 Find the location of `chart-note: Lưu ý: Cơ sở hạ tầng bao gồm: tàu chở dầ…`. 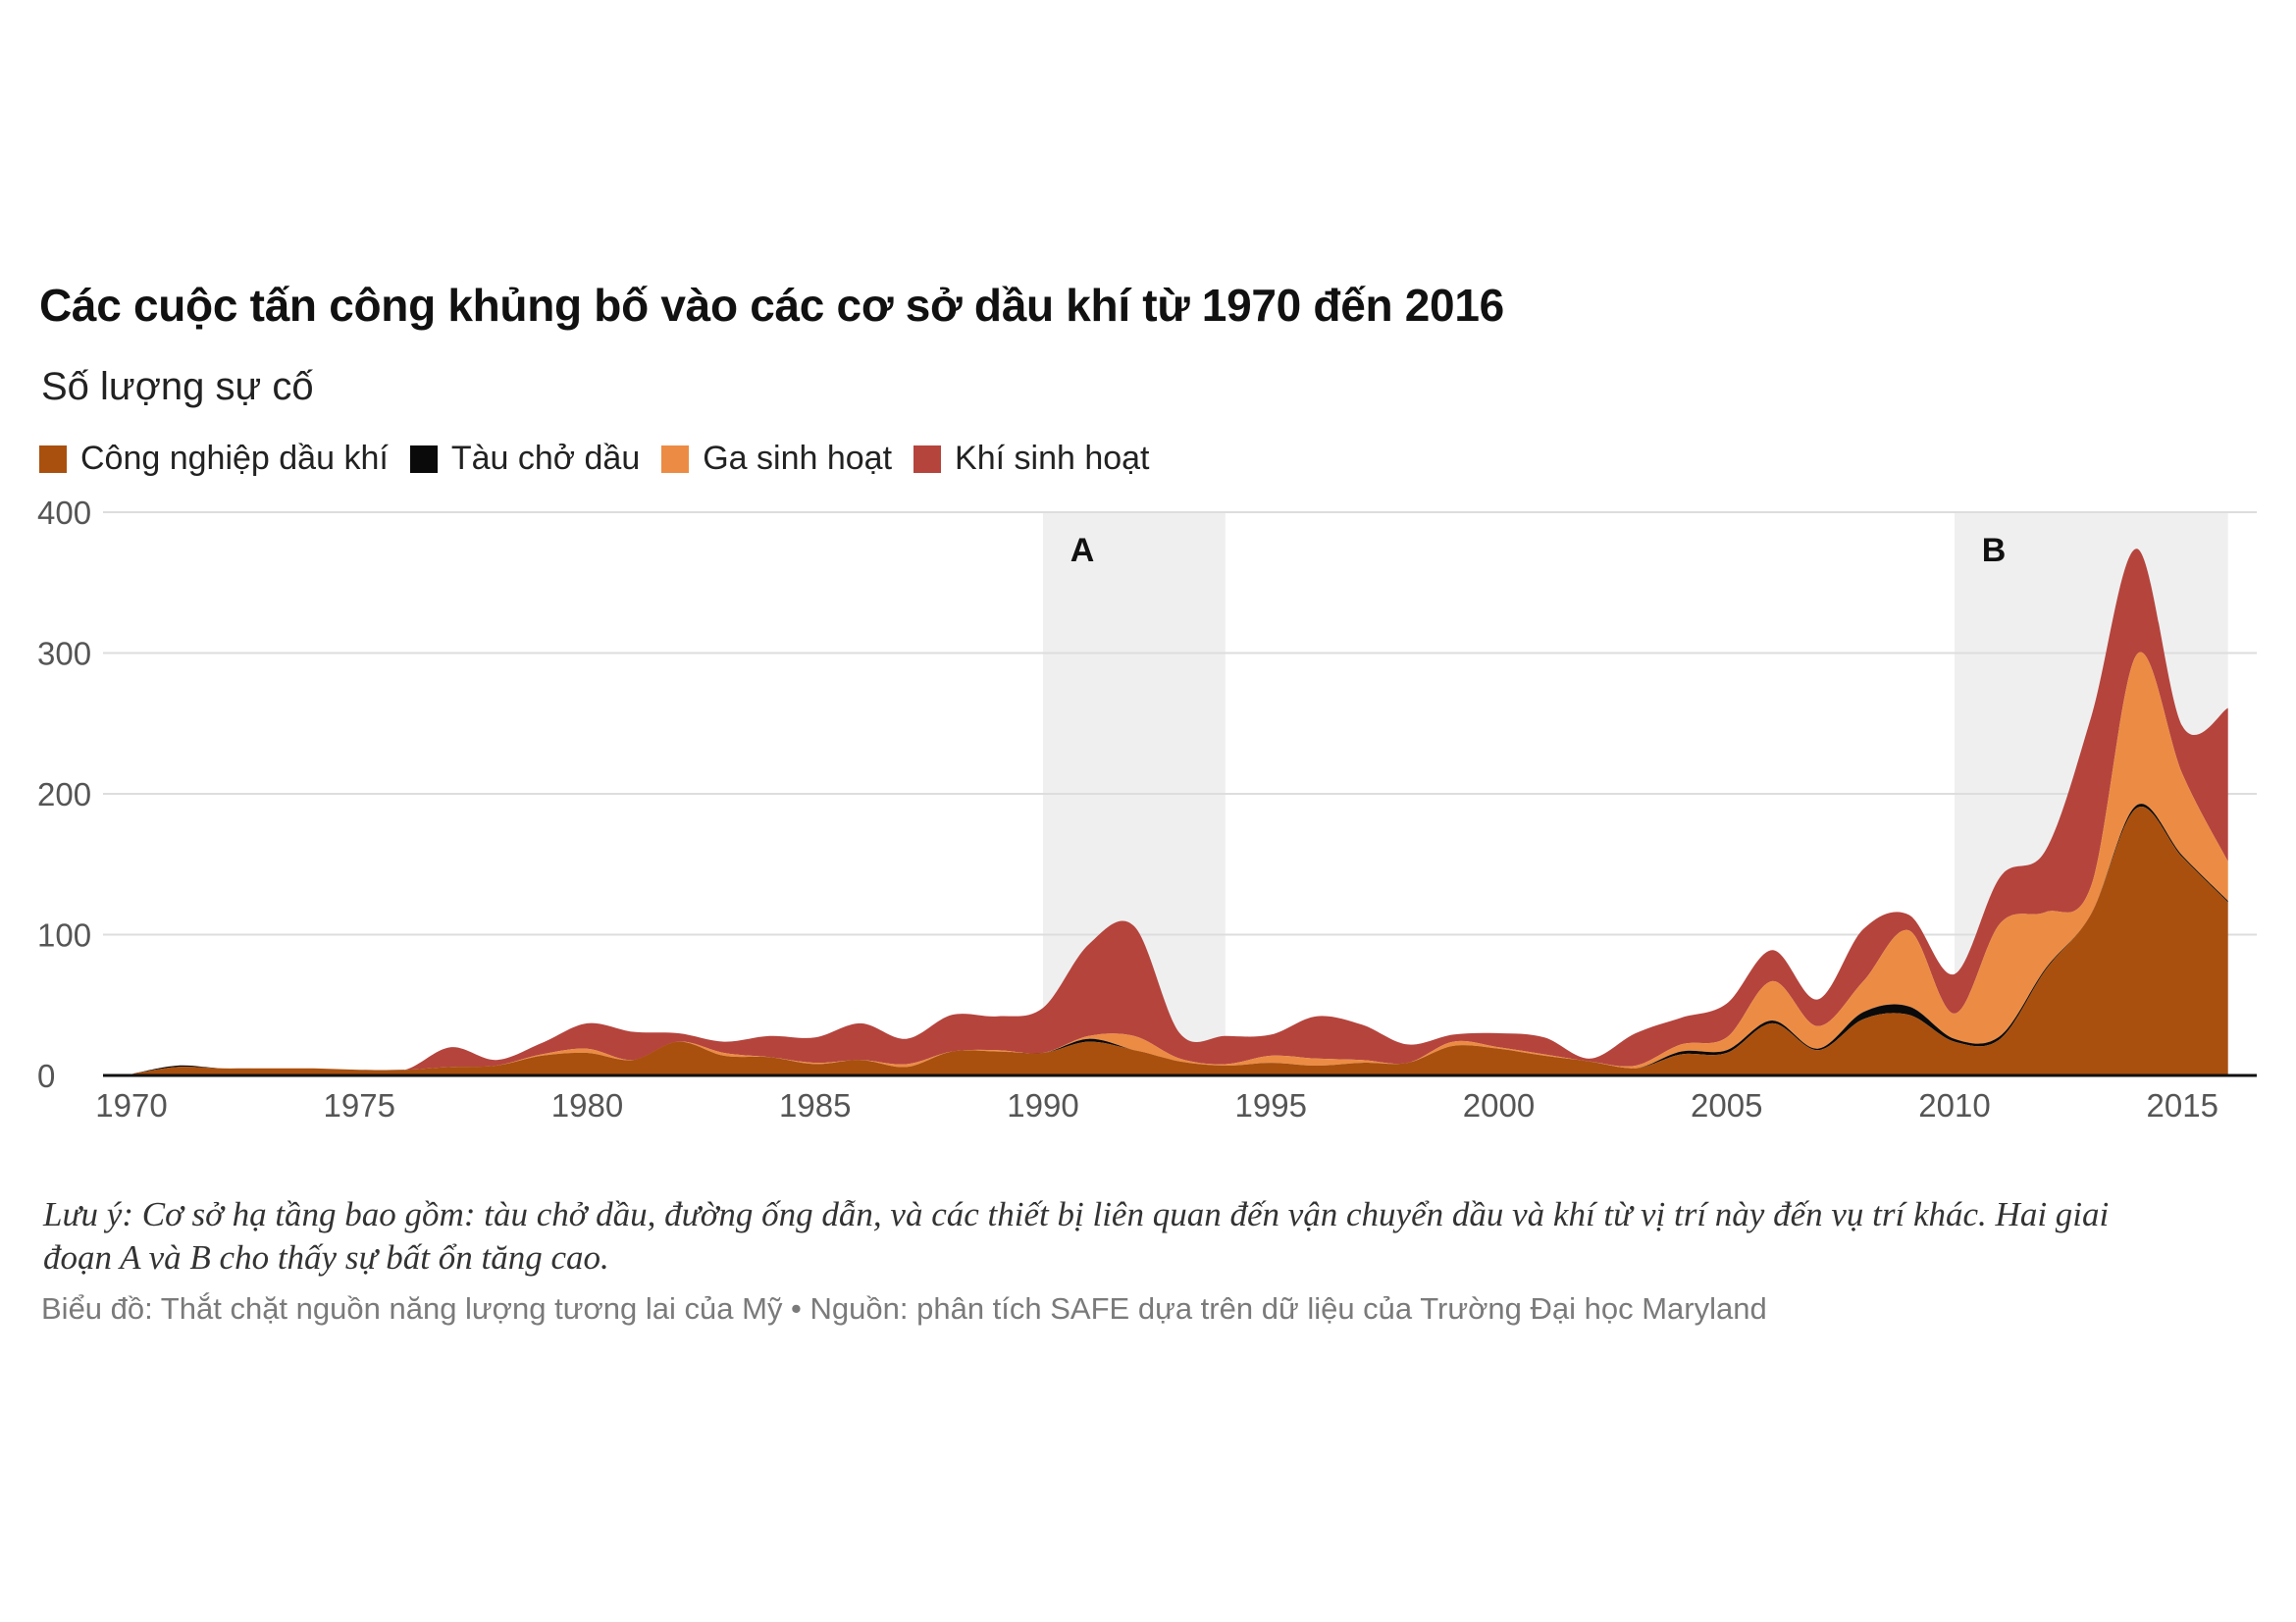

chart-note: Lưu ý: Cơ sở hạ tầng bao gồm: tàu chở dầ… is located at coordinates (1076, 1236).